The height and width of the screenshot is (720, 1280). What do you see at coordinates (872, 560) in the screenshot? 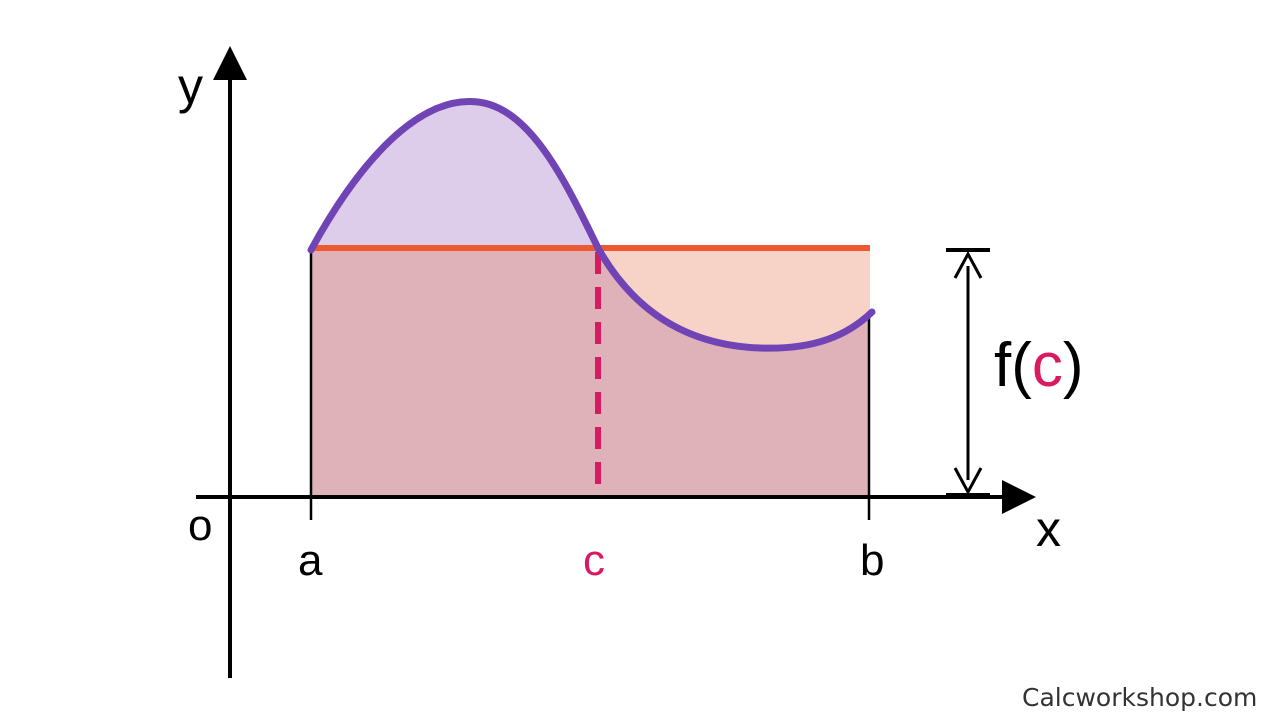
I see `b-label: b` at bounding box center [872, 560].